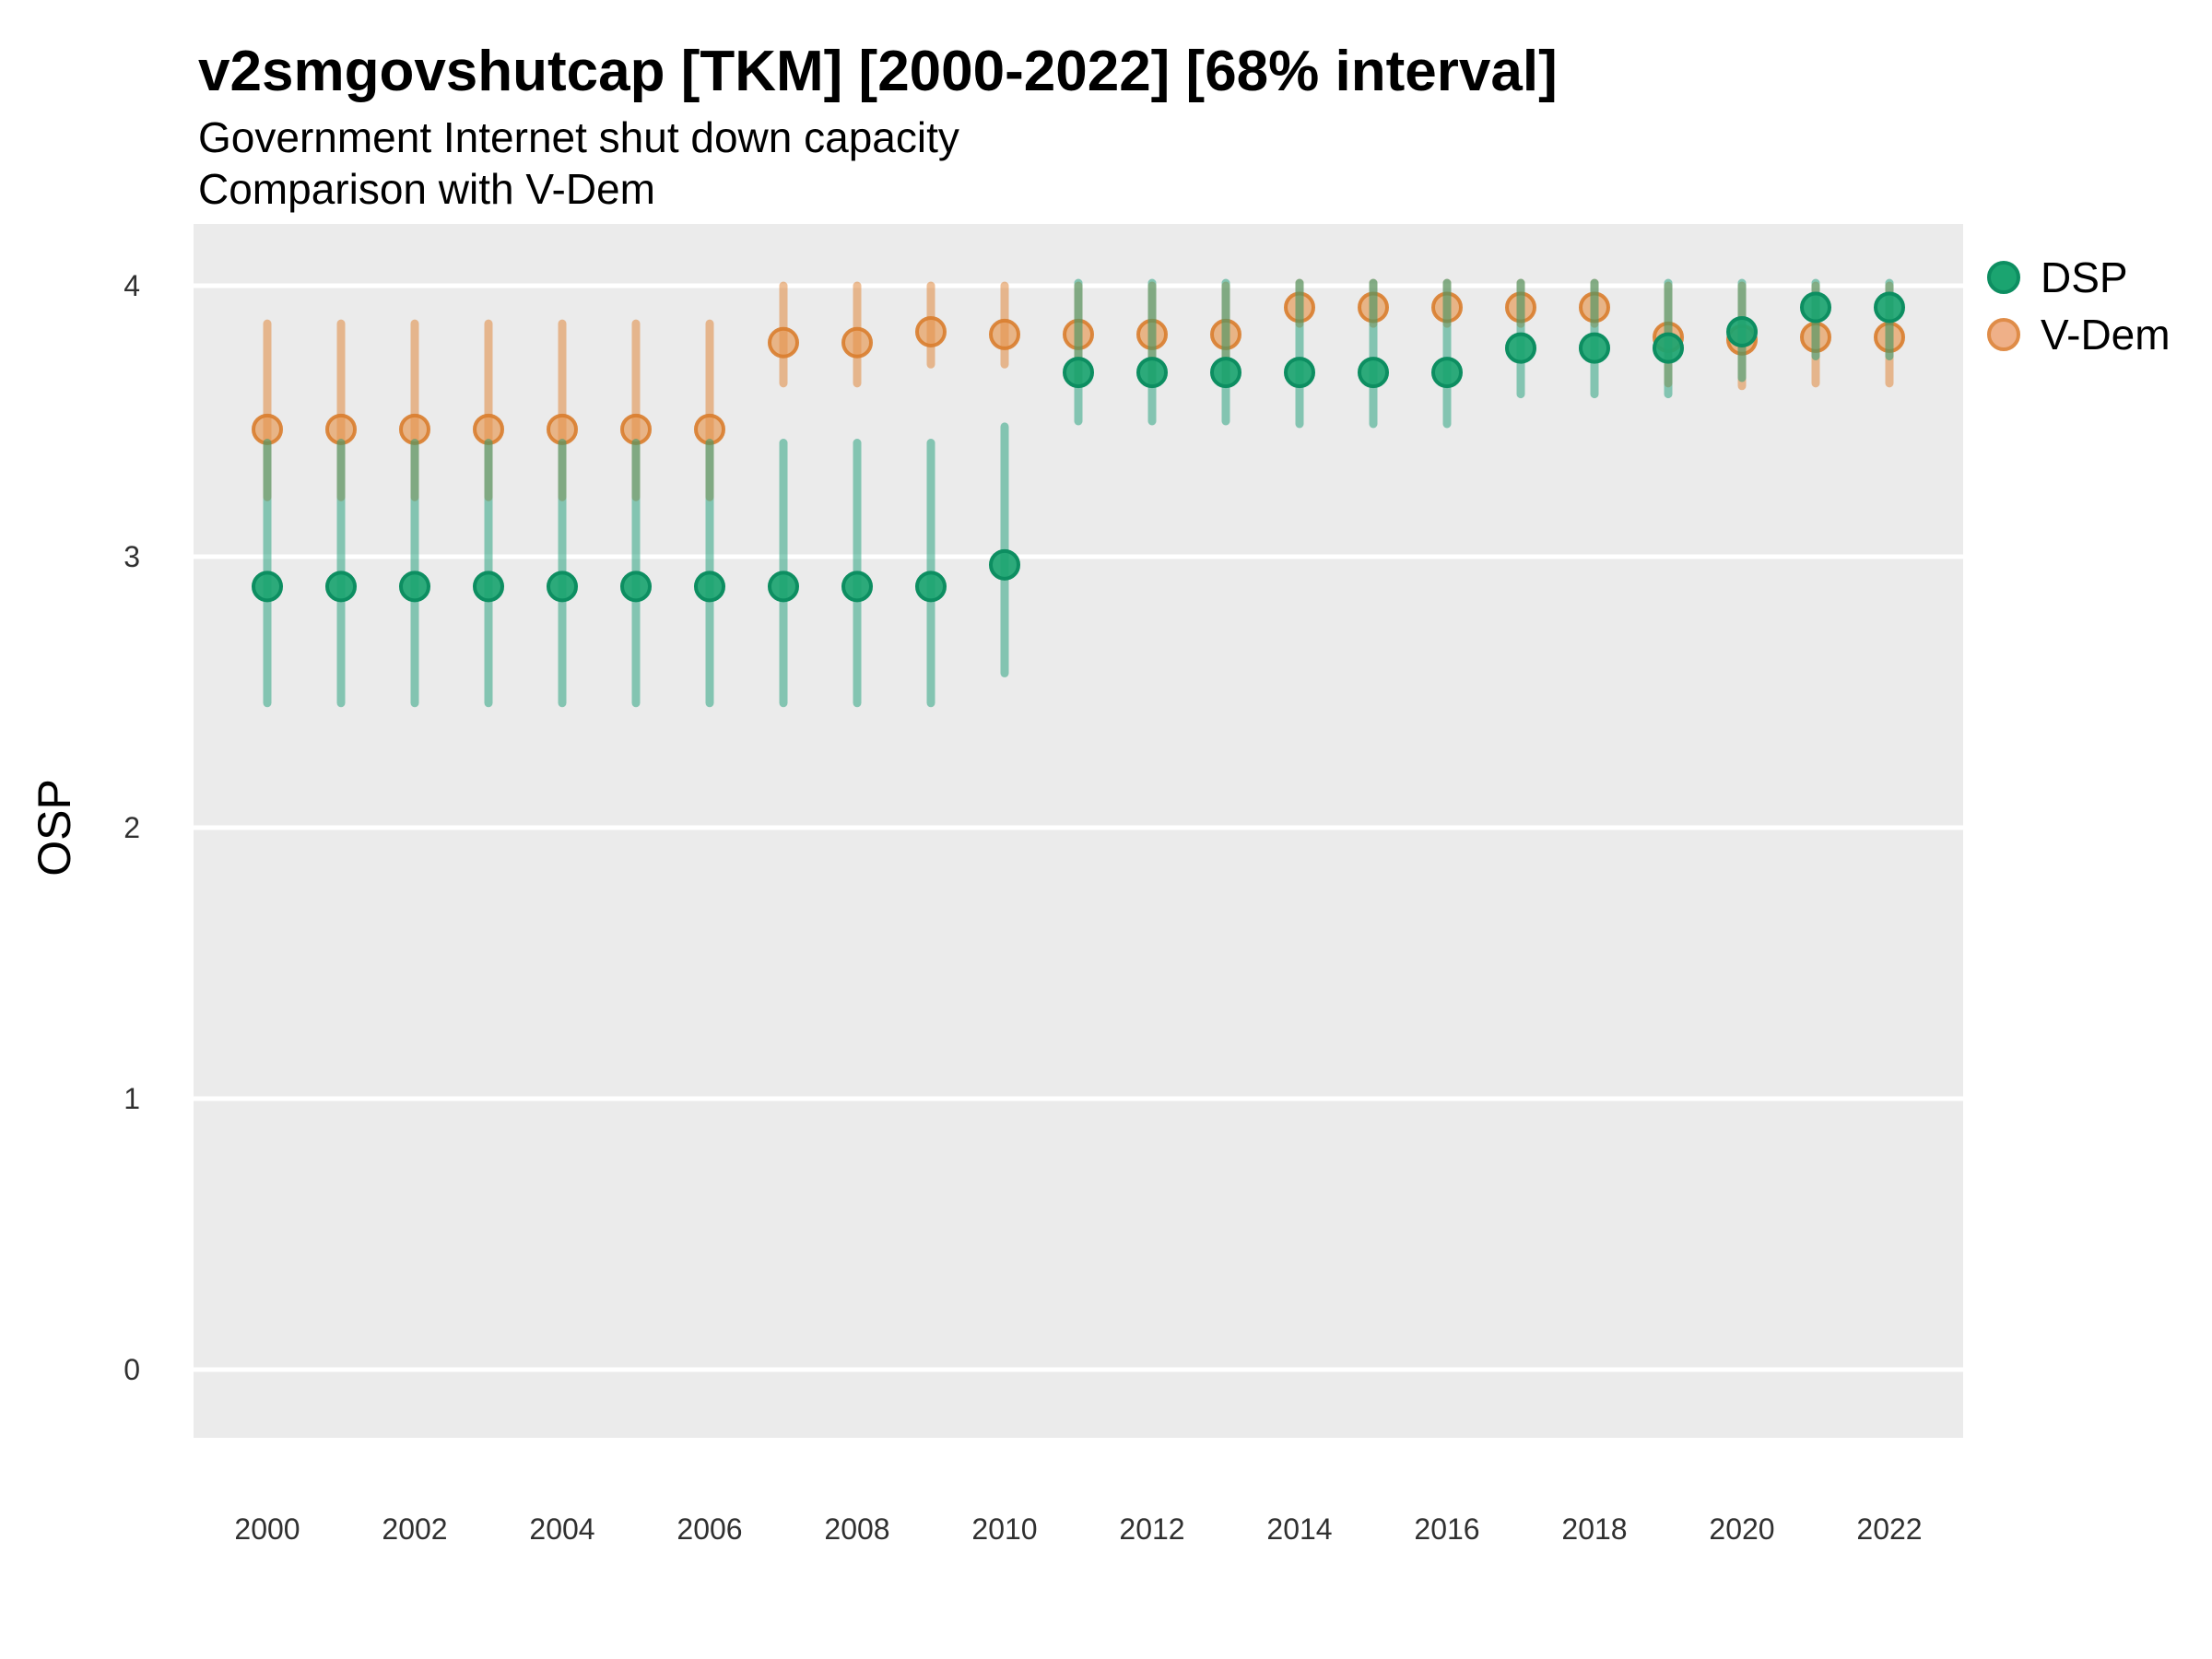 This screenshot has height=1659, width=2212. I want to click on y-tick-label-0: 0, so click(132, 1369).